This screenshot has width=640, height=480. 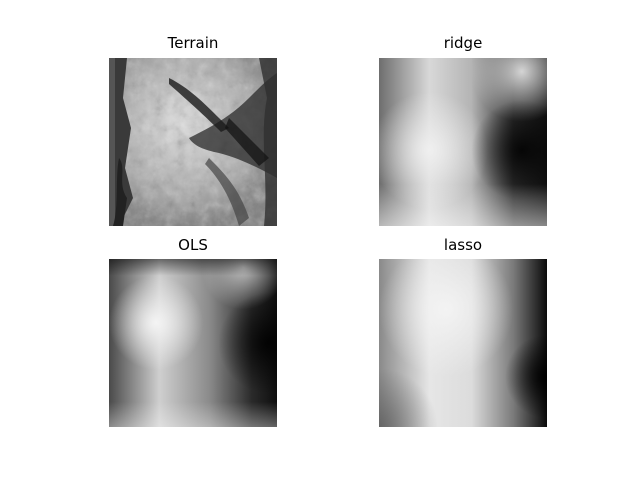 What do you see at coordinates (193, 43) in the screenshot?
I see `panel-title-terrain: Terrain` at bounding box center [193, 43].